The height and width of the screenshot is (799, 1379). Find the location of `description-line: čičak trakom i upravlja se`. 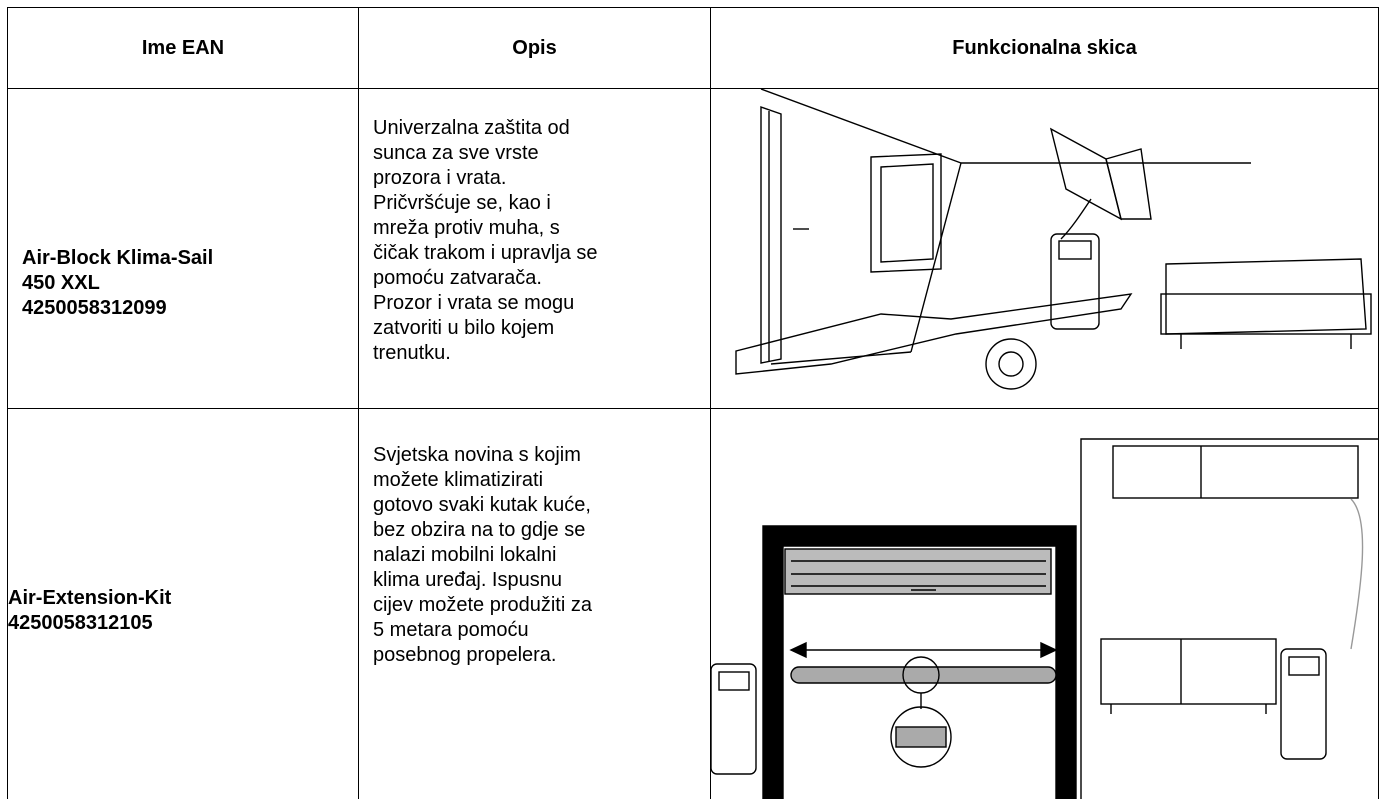

description-line: čičak trakom i upravlja se is located at coordinates (485, 253).